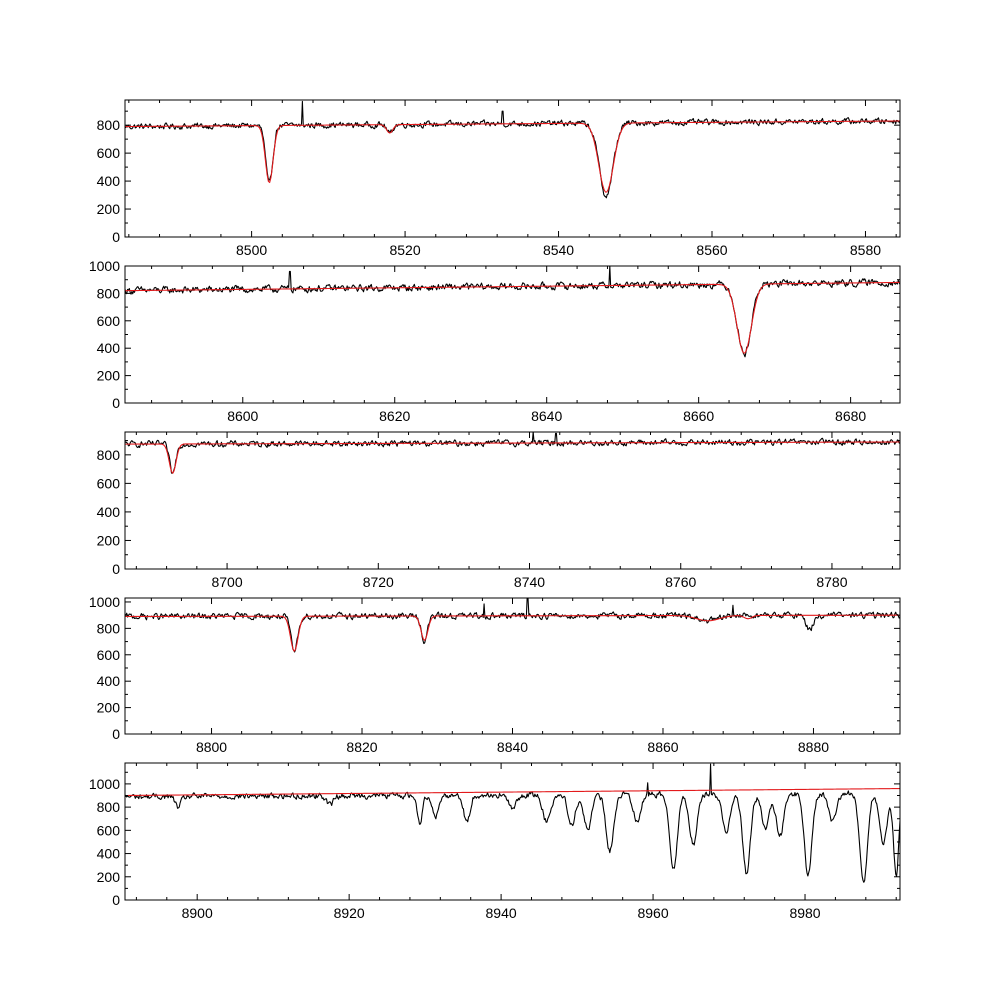 Image resolution: width=1000 pixels, height=1005 pixels. Describe the element at coordinates (361, 747) in the screenshot. I see `x-tick-label: 8820` at that location.